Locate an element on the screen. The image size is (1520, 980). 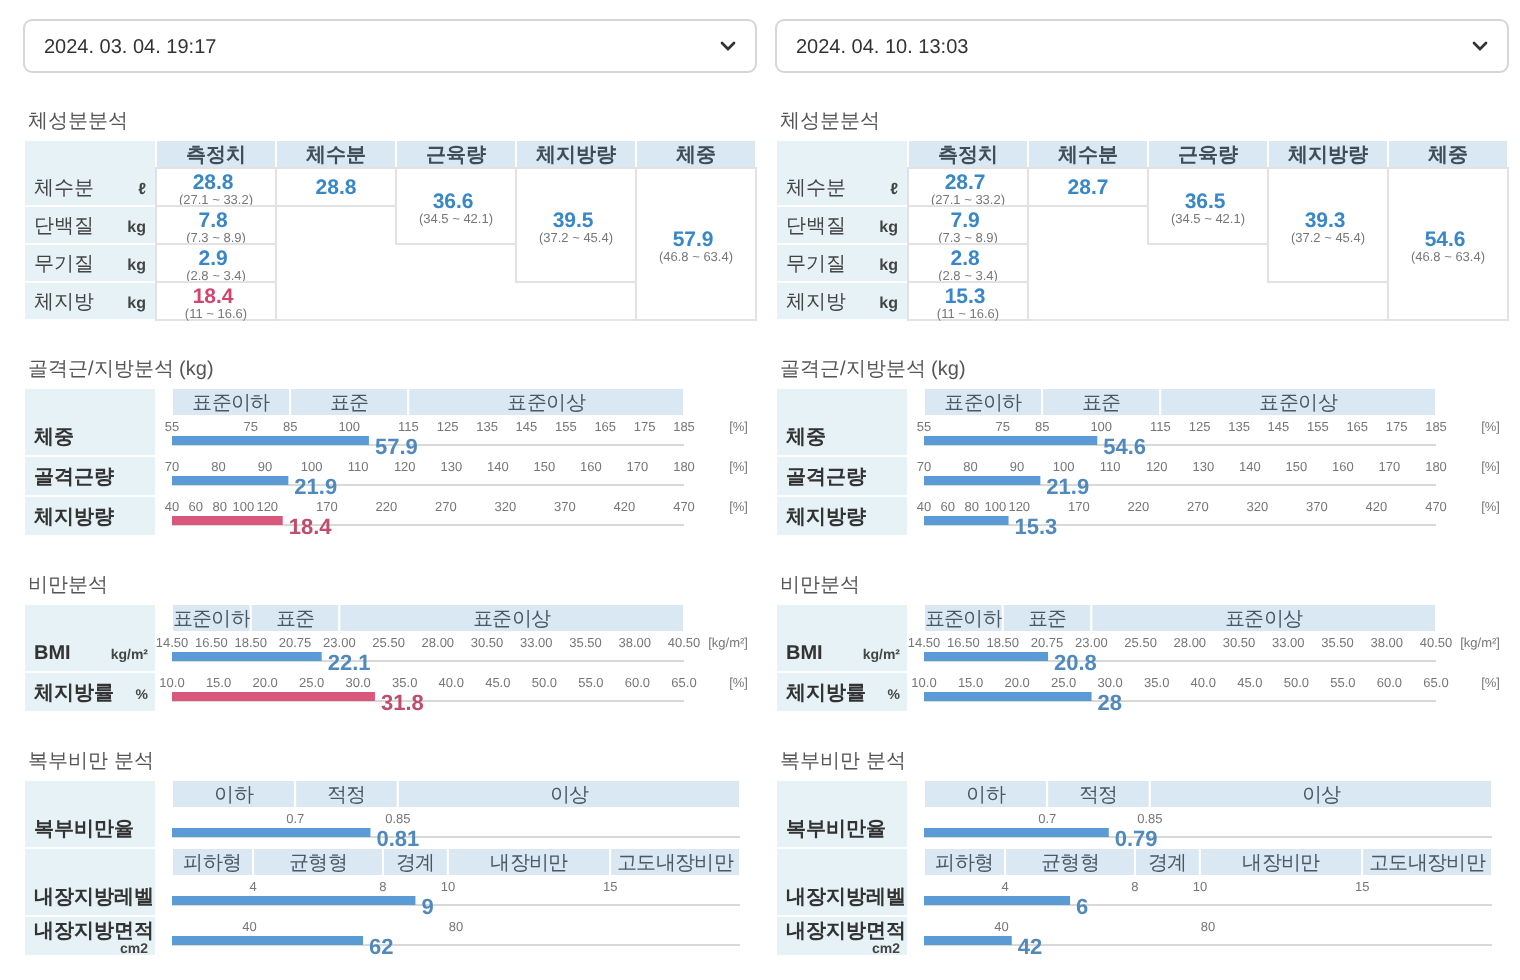
annotation: 54.6 is located at coordinates (1125, 448).